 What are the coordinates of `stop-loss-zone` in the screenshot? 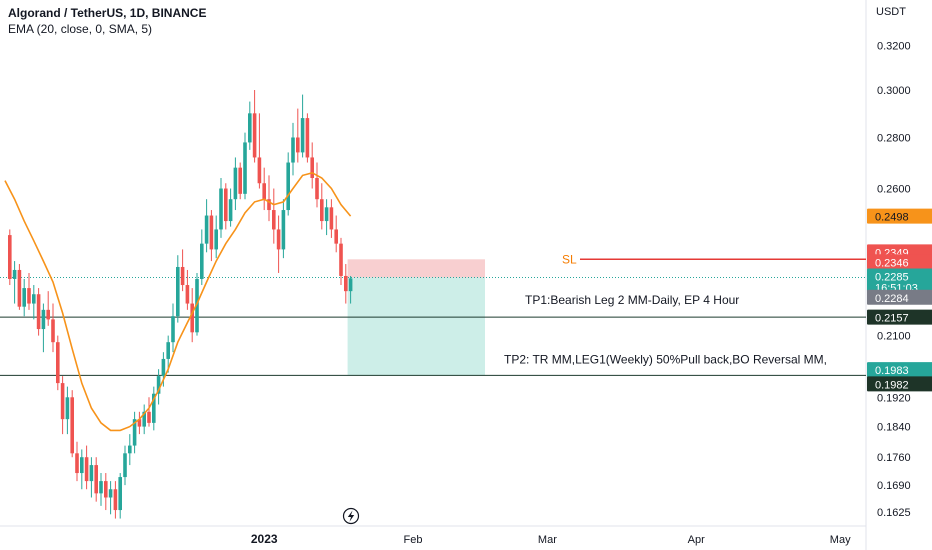 It's located at (416, 268).